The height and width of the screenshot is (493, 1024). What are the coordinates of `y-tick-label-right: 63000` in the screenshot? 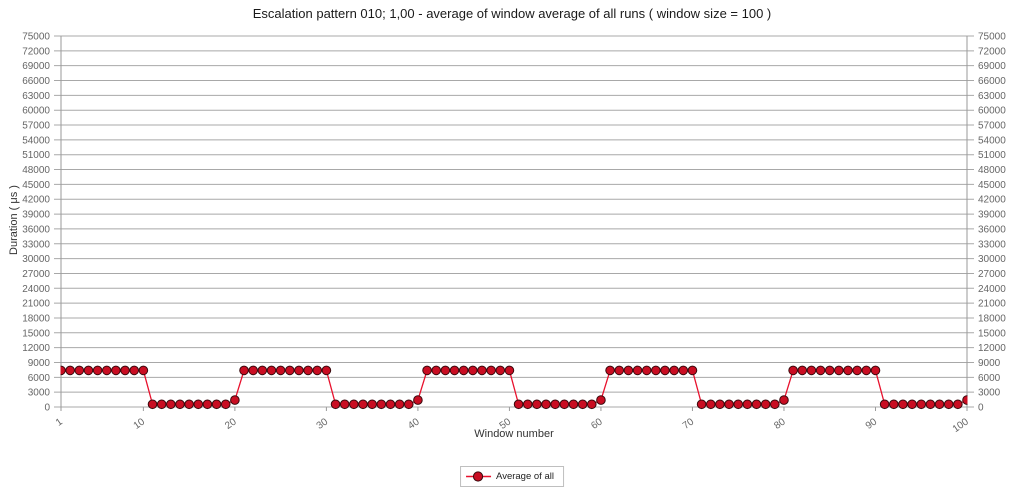 It's located at (992, 96).